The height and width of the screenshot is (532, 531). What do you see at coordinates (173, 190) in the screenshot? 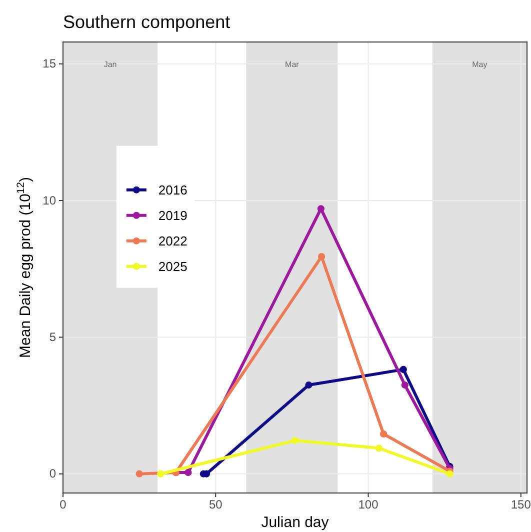
I see `legend-label: 2016` at bounding box center [173, 190].